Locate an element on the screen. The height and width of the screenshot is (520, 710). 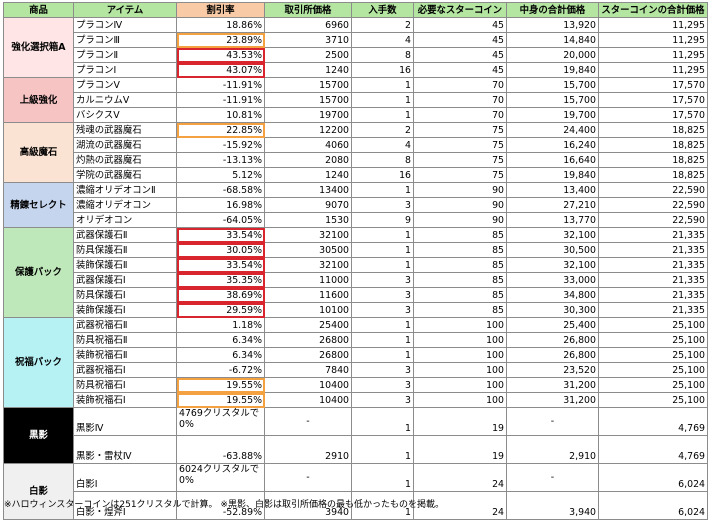
content-total-cell: 31,200 is located at coordinates (552, 400).